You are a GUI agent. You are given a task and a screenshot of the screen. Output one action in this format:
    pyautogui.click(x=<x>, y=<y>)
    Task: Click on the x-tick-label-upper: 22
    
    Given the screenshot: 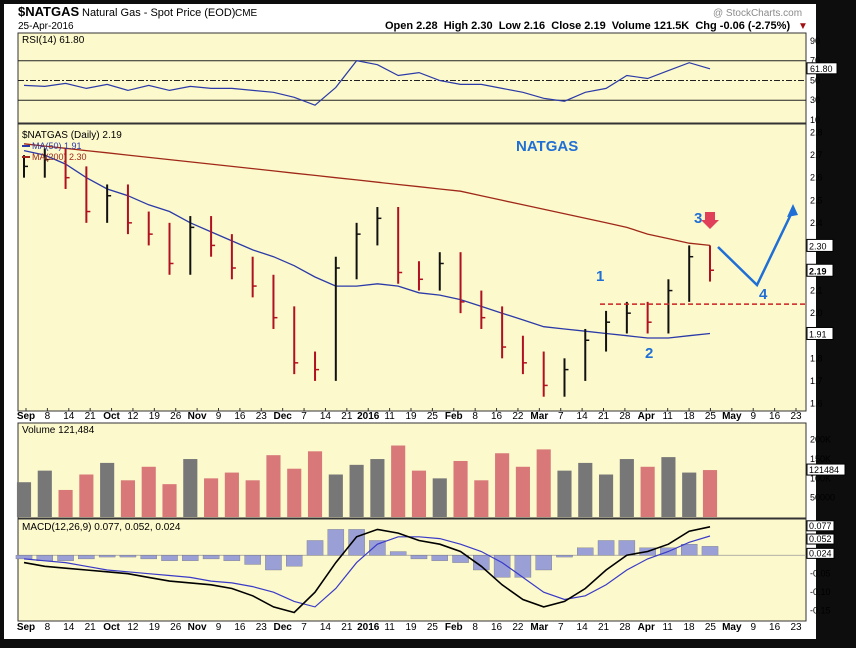 What is the action you would take?
    pyautogui.click(x=518, y=416)
    